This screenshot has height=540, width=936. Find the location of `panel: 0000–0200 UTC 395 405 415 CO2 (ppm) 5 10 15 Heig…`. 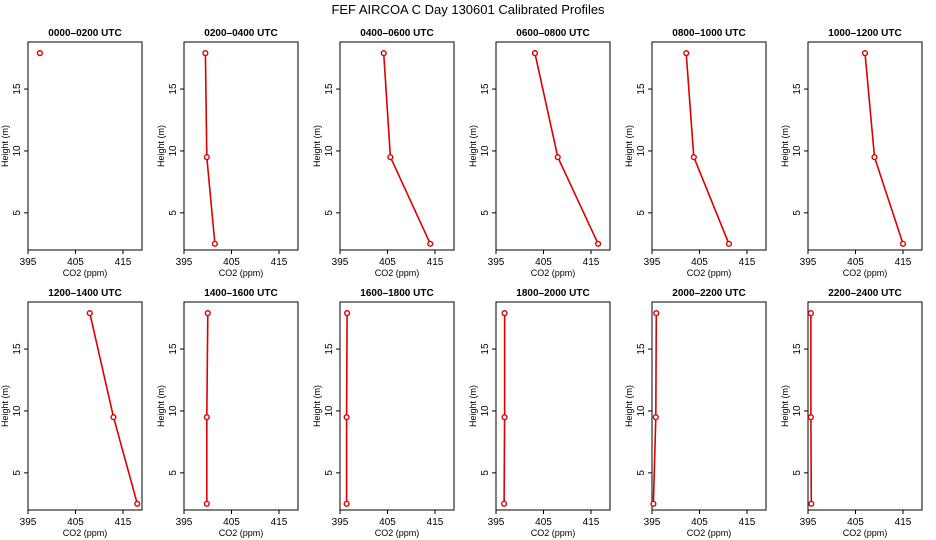

panel: 0000–0200 UTC 395 405 415 CO2 (ppm) 5 10 15 Heig… is located at coordinates (71, 153).